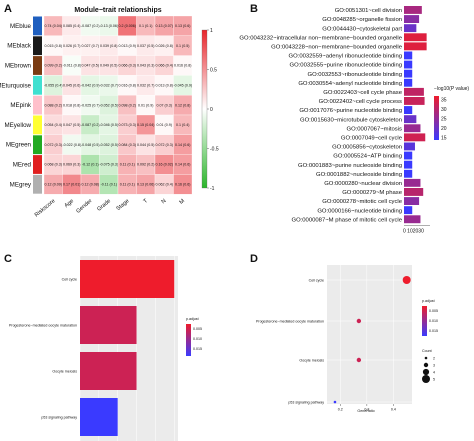  I want to click on kegg-pathway-label: Progesterone−mediated oocyte maturation, so click(43, 326).